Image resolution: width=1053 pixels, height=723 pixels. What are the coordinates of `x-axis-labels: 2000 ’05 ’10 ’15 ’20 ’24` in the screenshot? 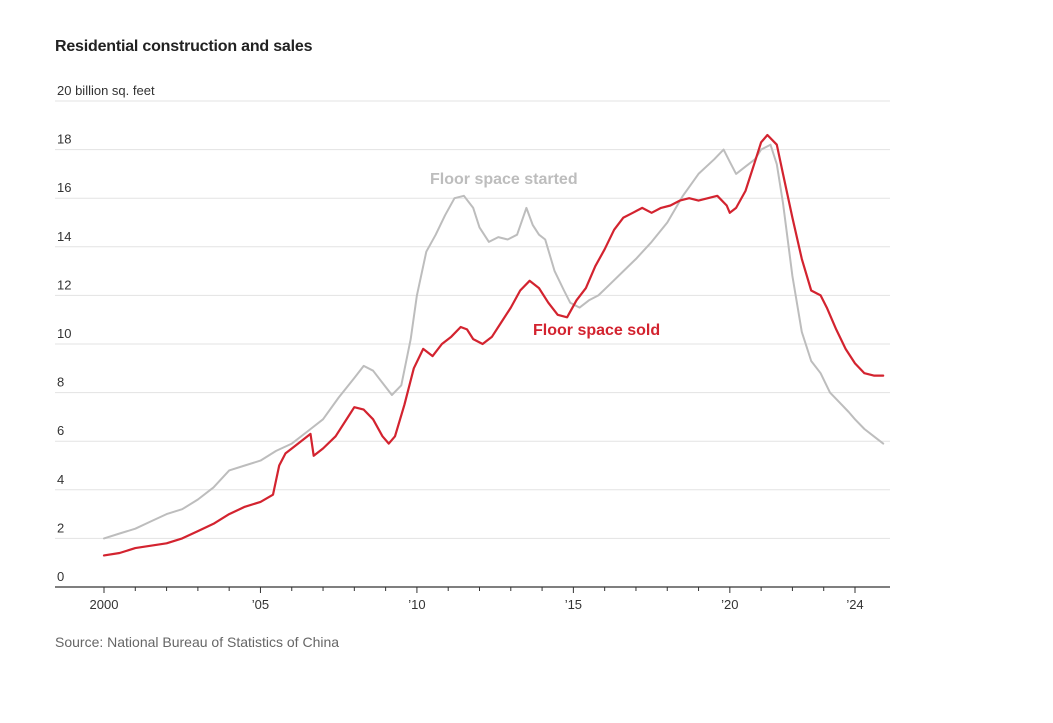 It's located at (477, 604).